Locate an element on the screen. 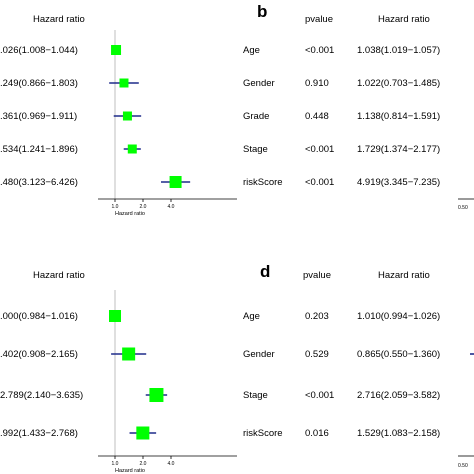 The width and height of the screenshot is (474, 474). panel-c-row-4-hr-box is located at coordinates (143, 433).